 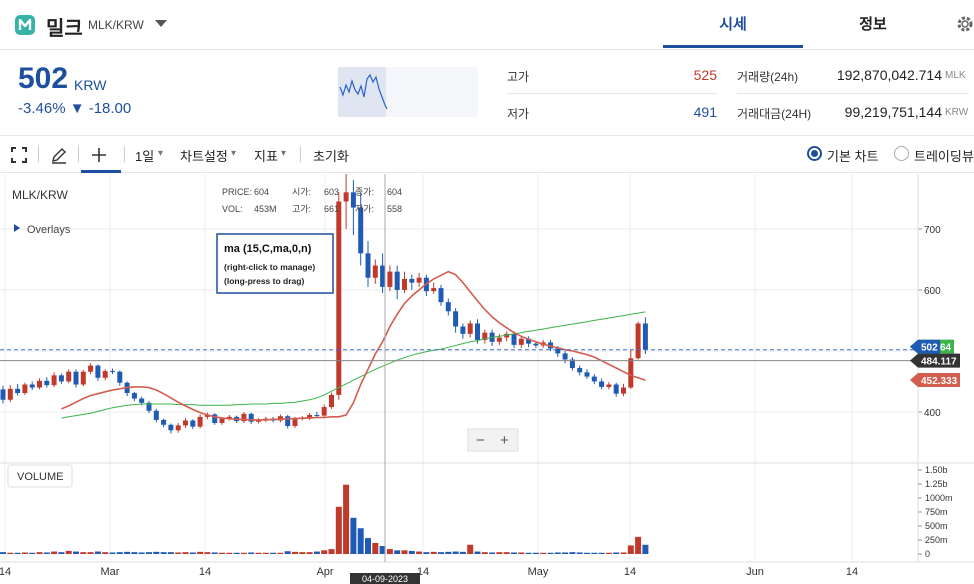 What do you see at coordinates (301, 192) in the screenshot?
I see `legend-open-label: 시가:` at bounding box center [301, 192].